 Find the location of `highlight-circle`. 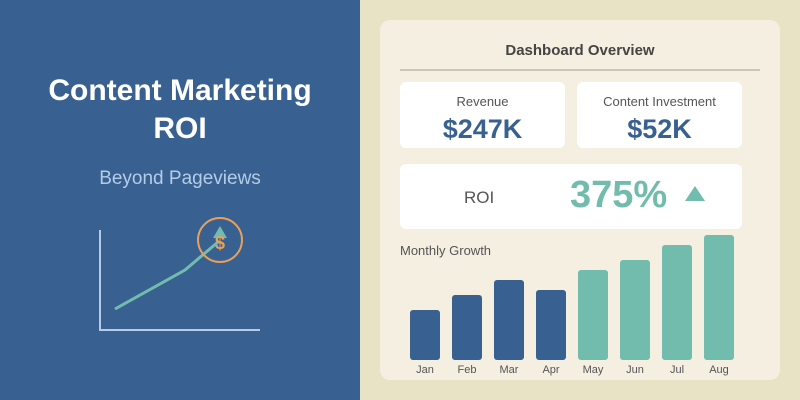

highlight-circle is located at coordinates (220, 240).